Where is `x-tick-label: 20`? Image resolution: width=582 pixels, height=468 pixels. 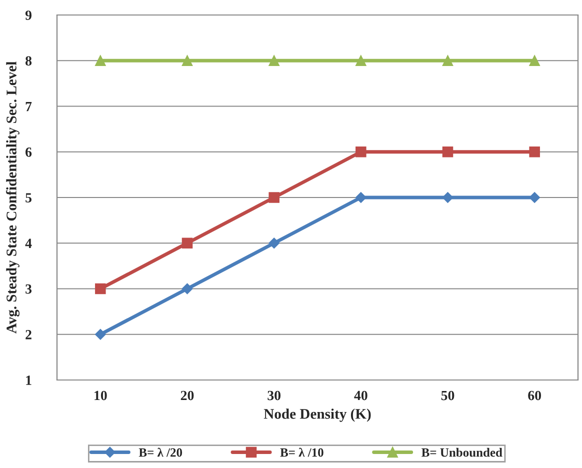
x-tick-label: 20 is located at coordinates (187, 395).